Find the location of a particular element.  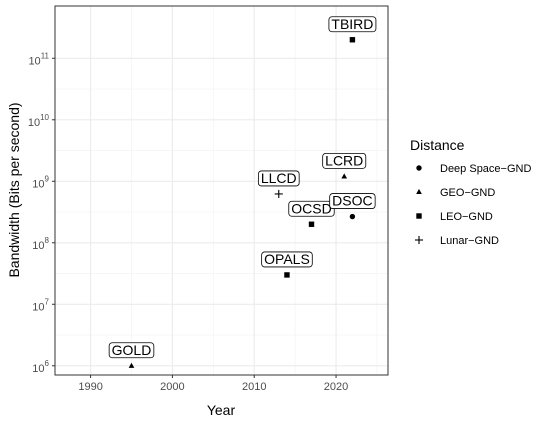

svg-text: OPALS is located at coordinates (287, 259).